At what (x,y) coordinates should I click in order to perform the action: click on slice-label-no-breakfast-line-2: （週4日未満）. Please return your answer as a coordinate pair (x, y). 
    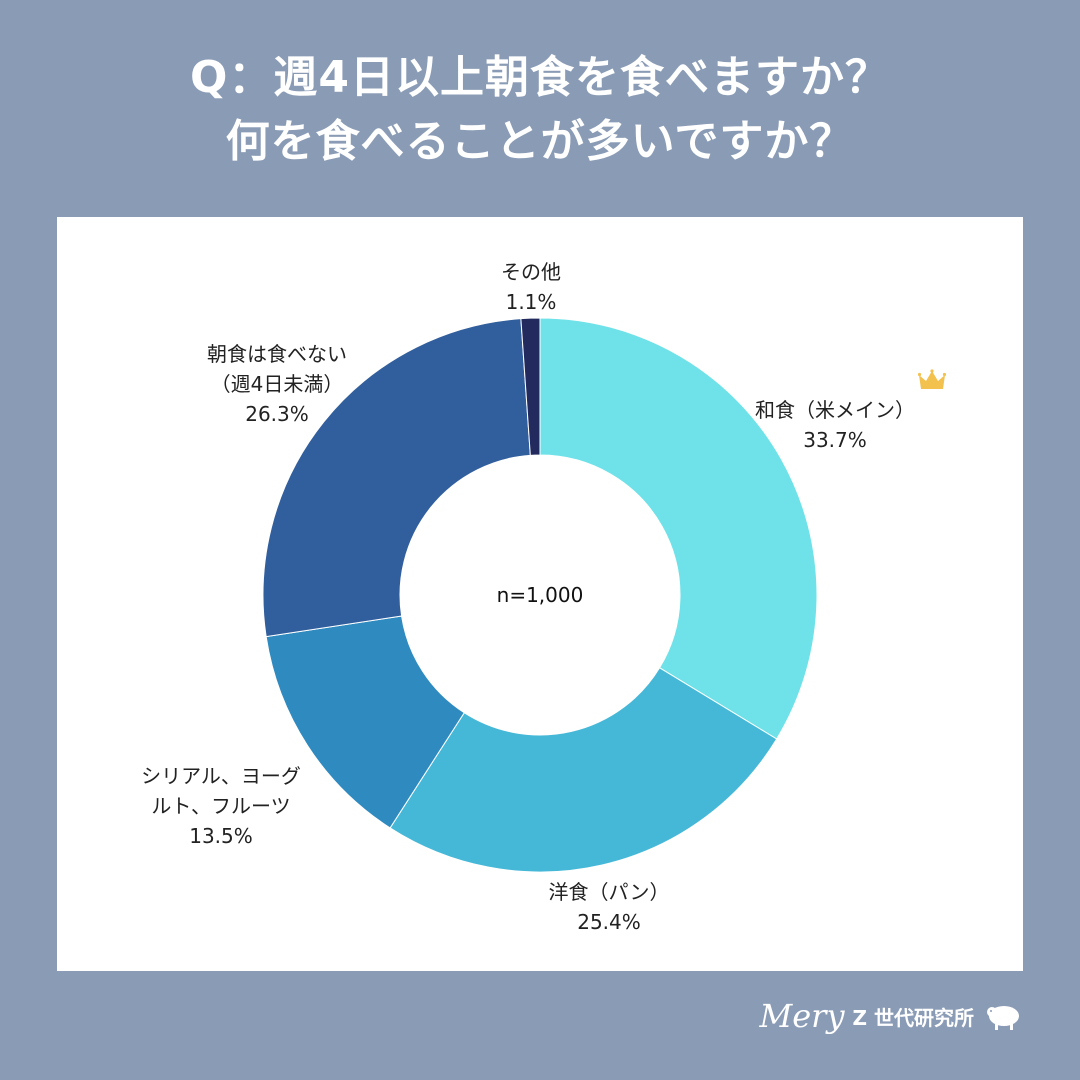
    Looking at the image, I should click on (277, 384).